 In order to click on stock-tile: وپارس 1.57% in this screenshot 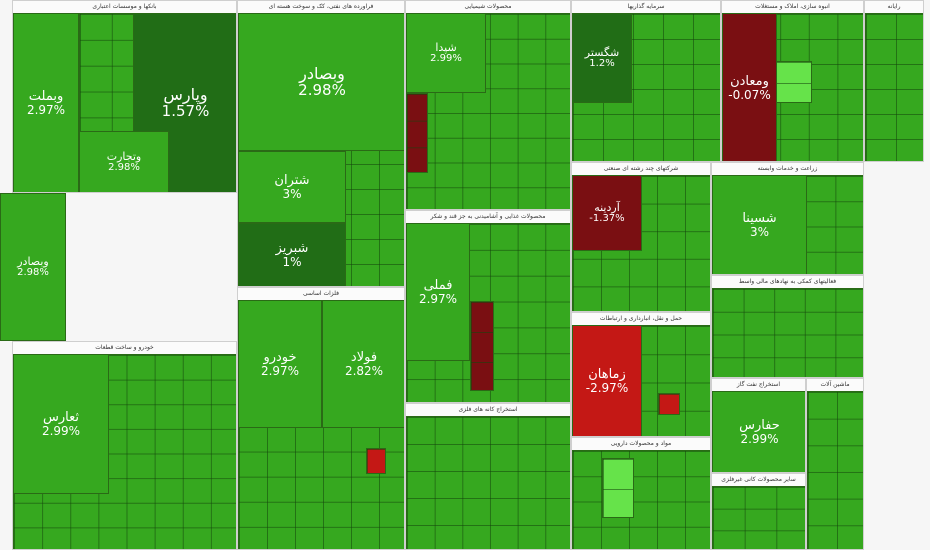, I will do `click(184, 102)`.